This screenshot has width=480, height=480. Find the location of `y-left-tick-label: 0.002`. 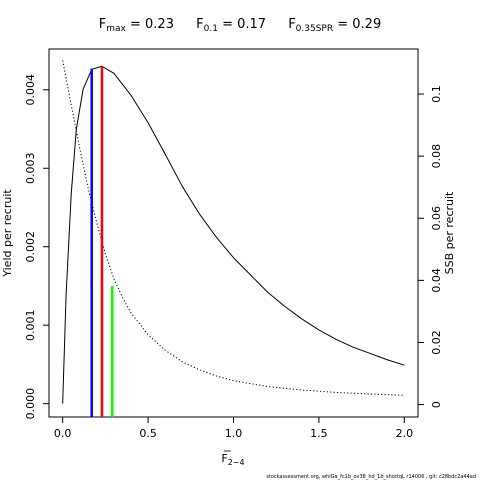

y-left-tick-label: 0.002 is located at coordinates (30, 246).